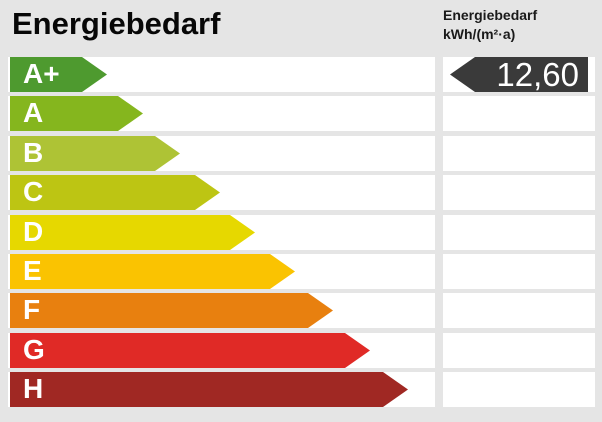 The image size is (602, 422). I want to click on rating-row: F, so click(301, 310).